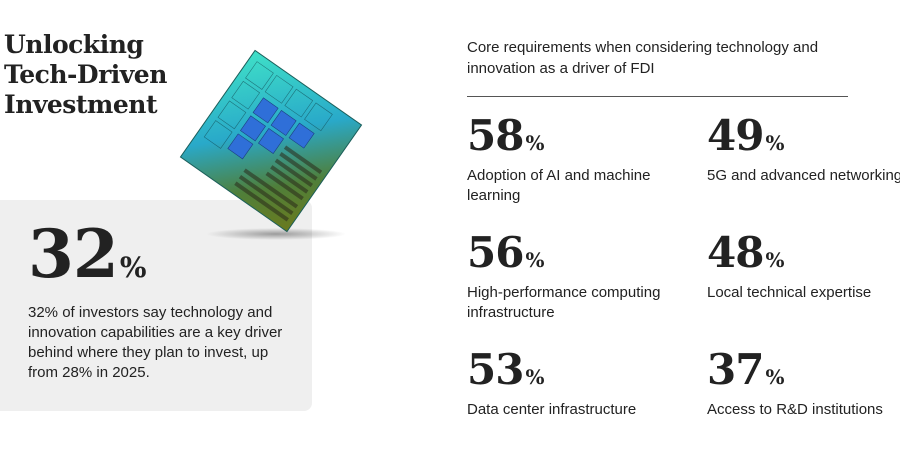  I want to click on metric-label: Data center infrastructure, so click(552, 409).